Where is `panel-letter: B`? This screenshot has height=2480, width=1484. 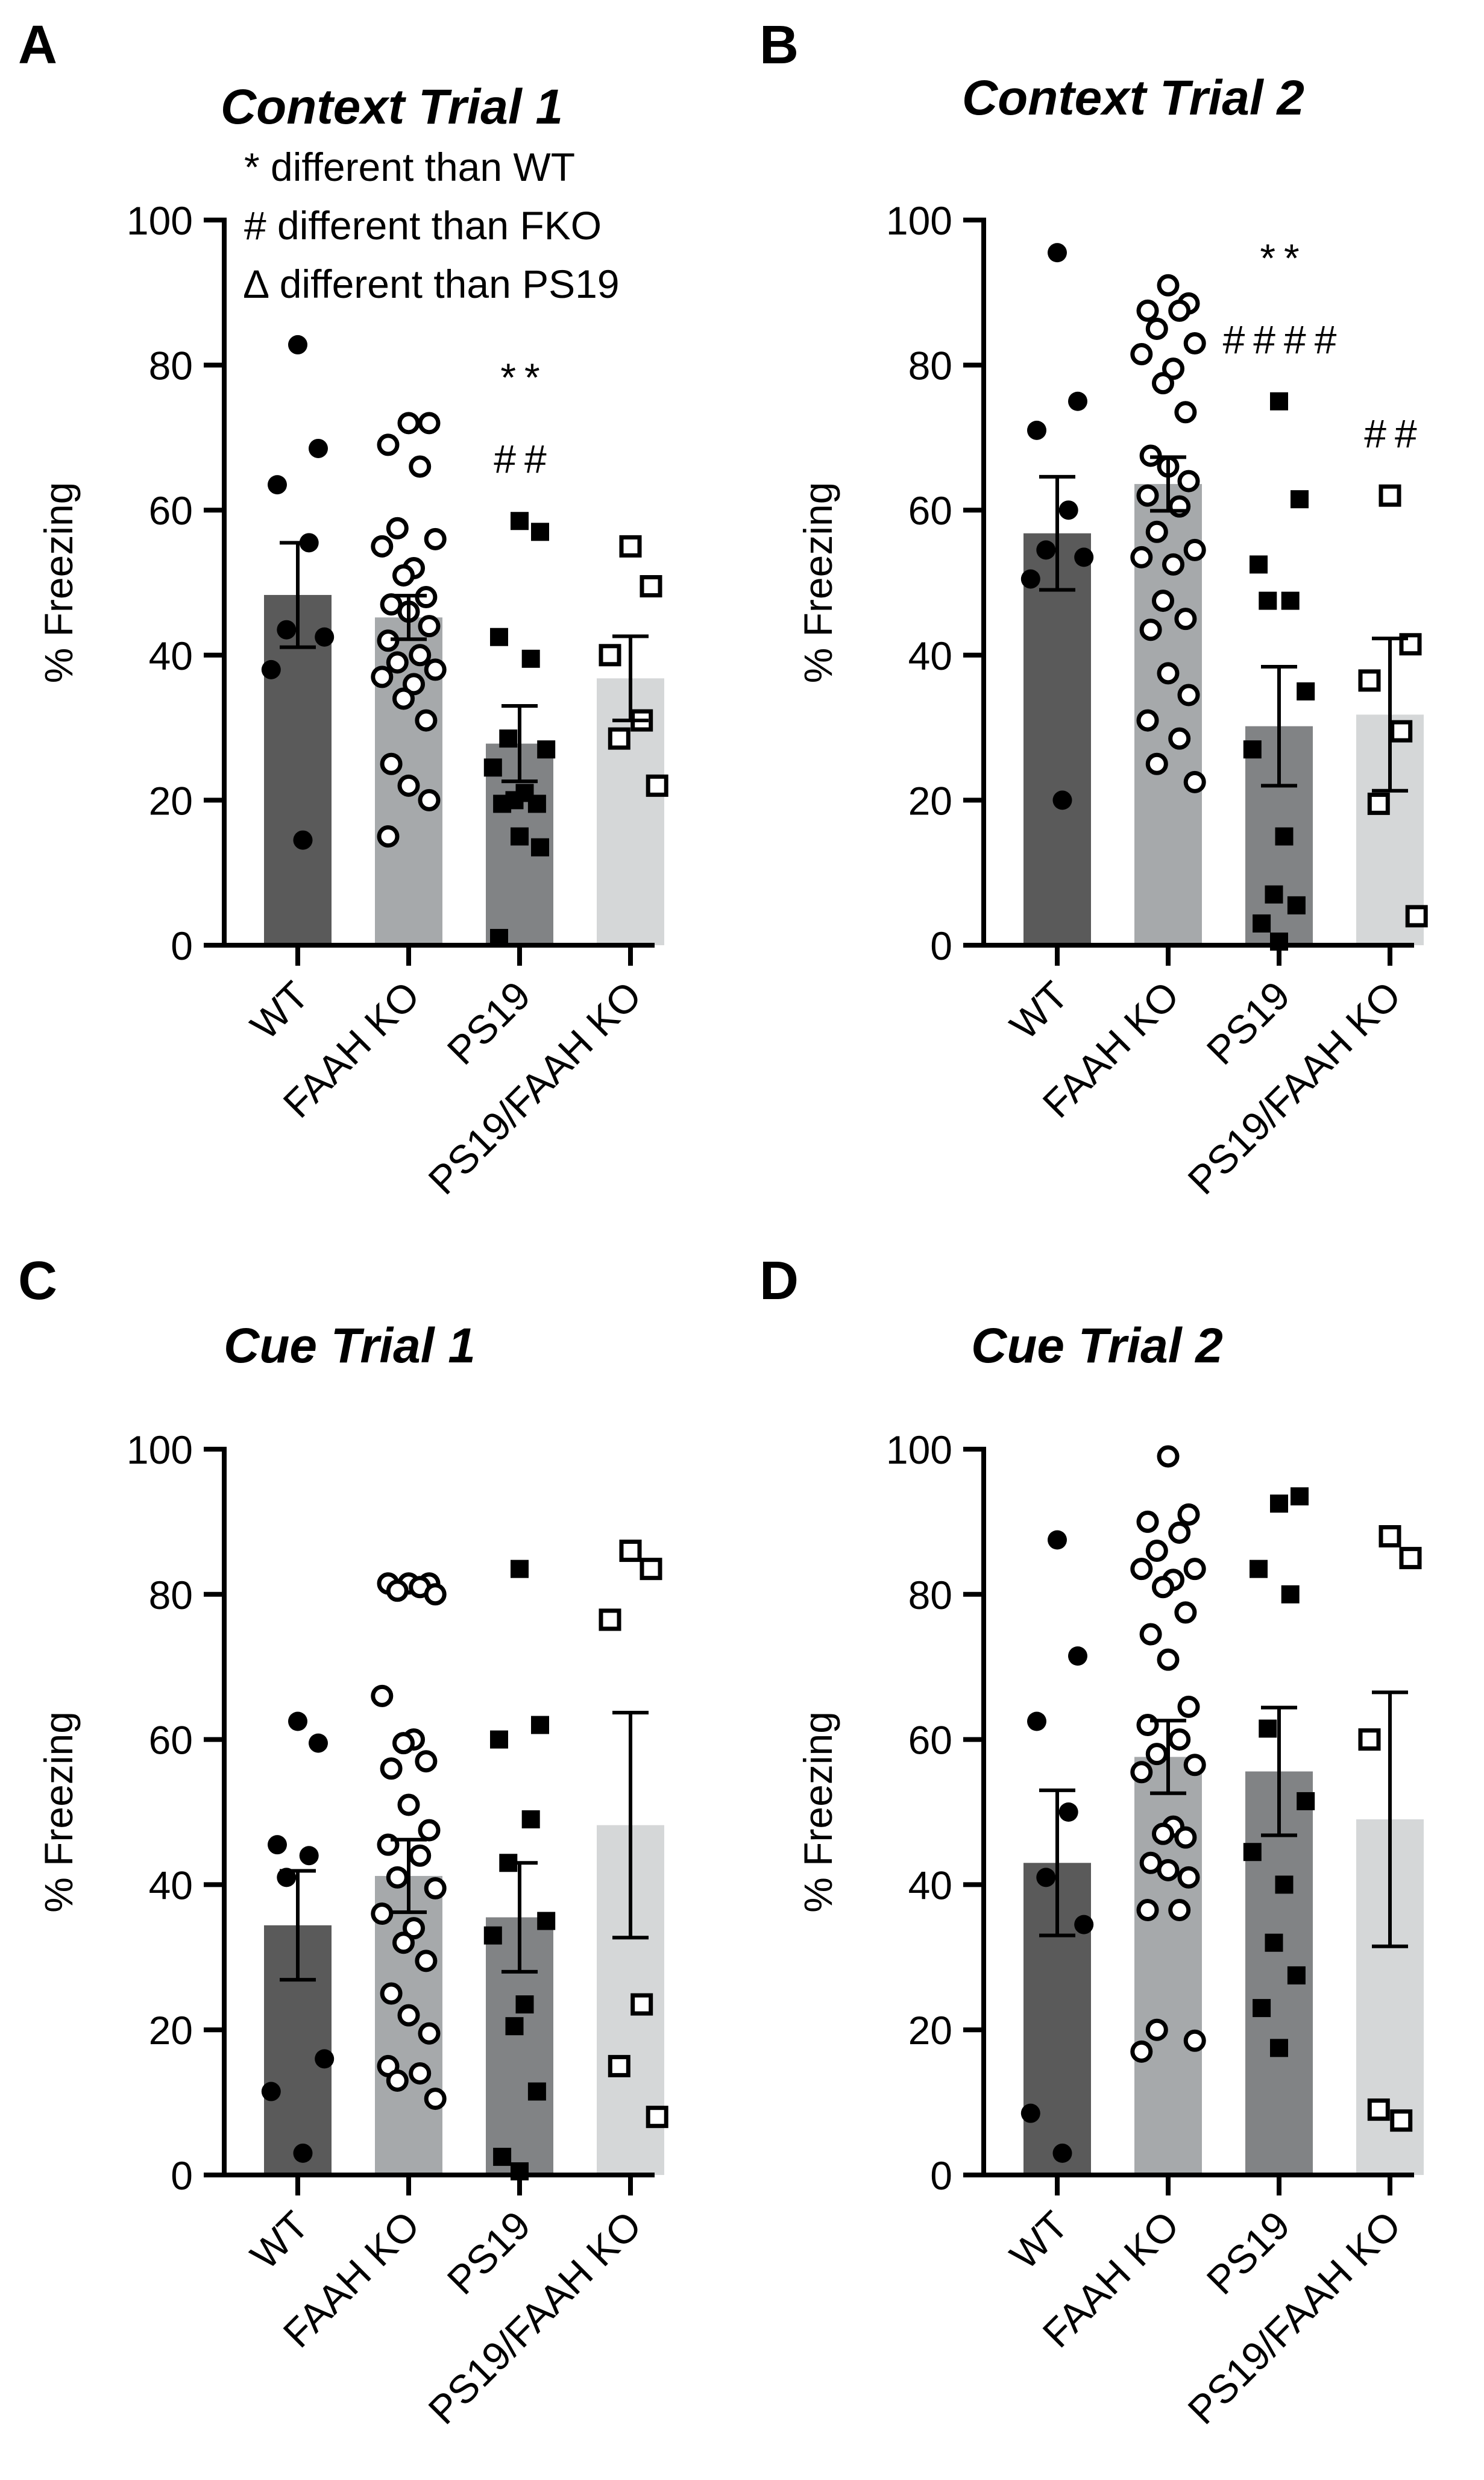
panel-letter: B is located at coordinates (779, 45).